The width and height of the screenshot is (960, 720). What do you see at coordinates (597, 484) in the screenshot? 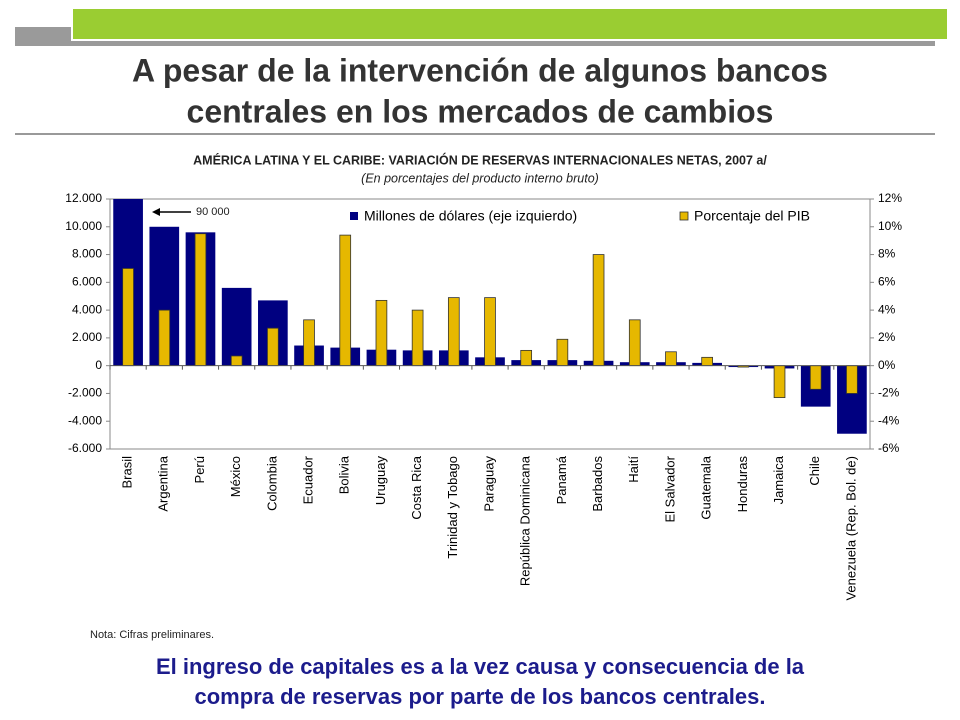
I see `x-tick-label: Barbados` at bounding box center [597, 484].